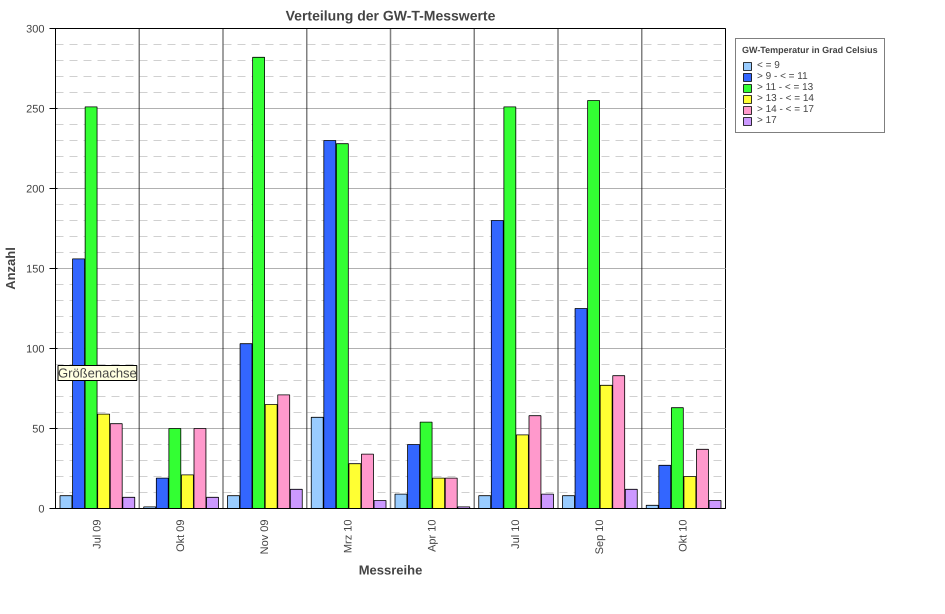  What do you see at coordinates (35, 190) in the screenshot?
I see `y-tick-label: 200` at bounding box center [35, 190].